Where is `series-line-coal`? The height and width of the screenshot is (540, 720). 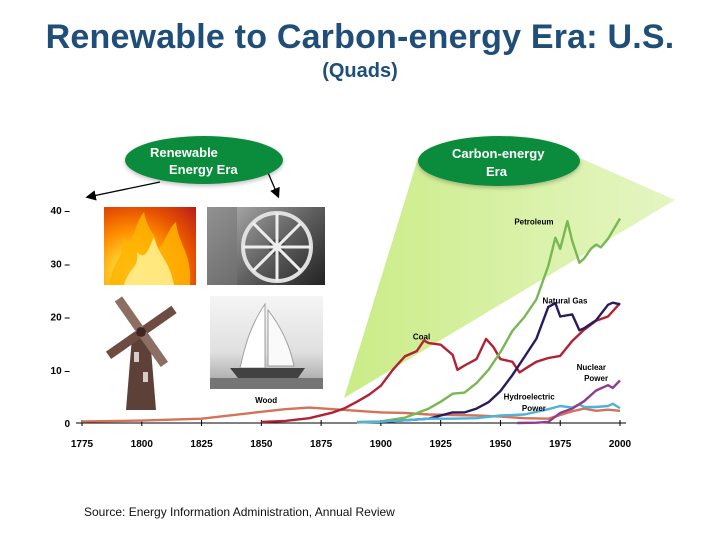 series-line-coal is located at coordinates (441, 363).